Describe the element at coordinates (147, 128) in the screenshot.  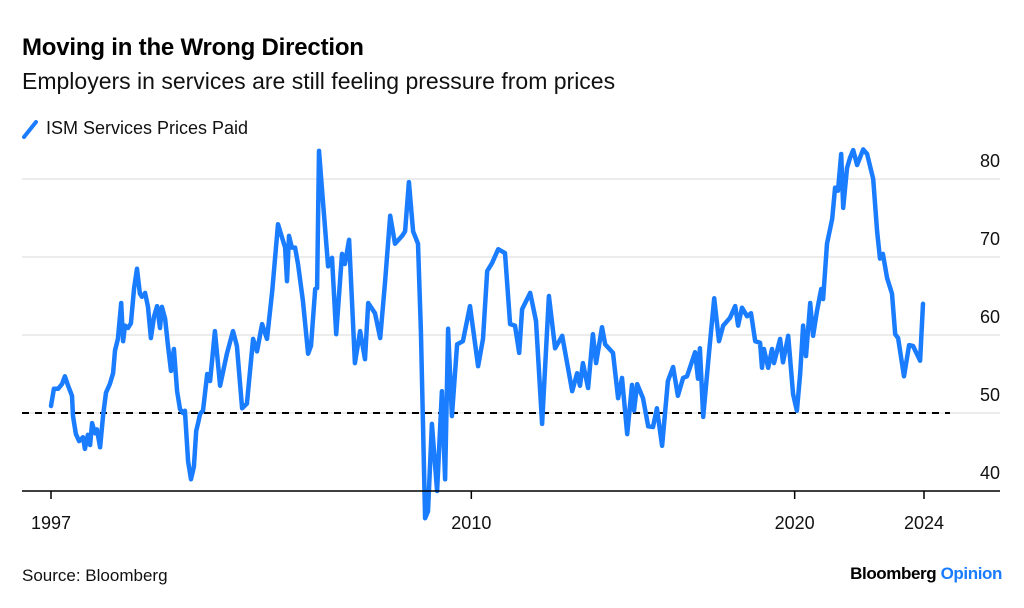
I see `legend-label: ISM Services Prices Paid` at that location.